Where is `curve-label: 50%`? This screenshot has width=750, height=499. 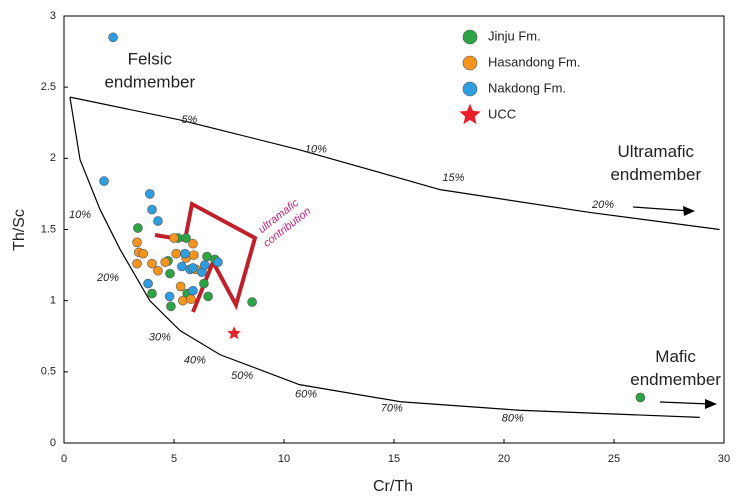 curve-label: 50% is located at coordinates (242, 376).